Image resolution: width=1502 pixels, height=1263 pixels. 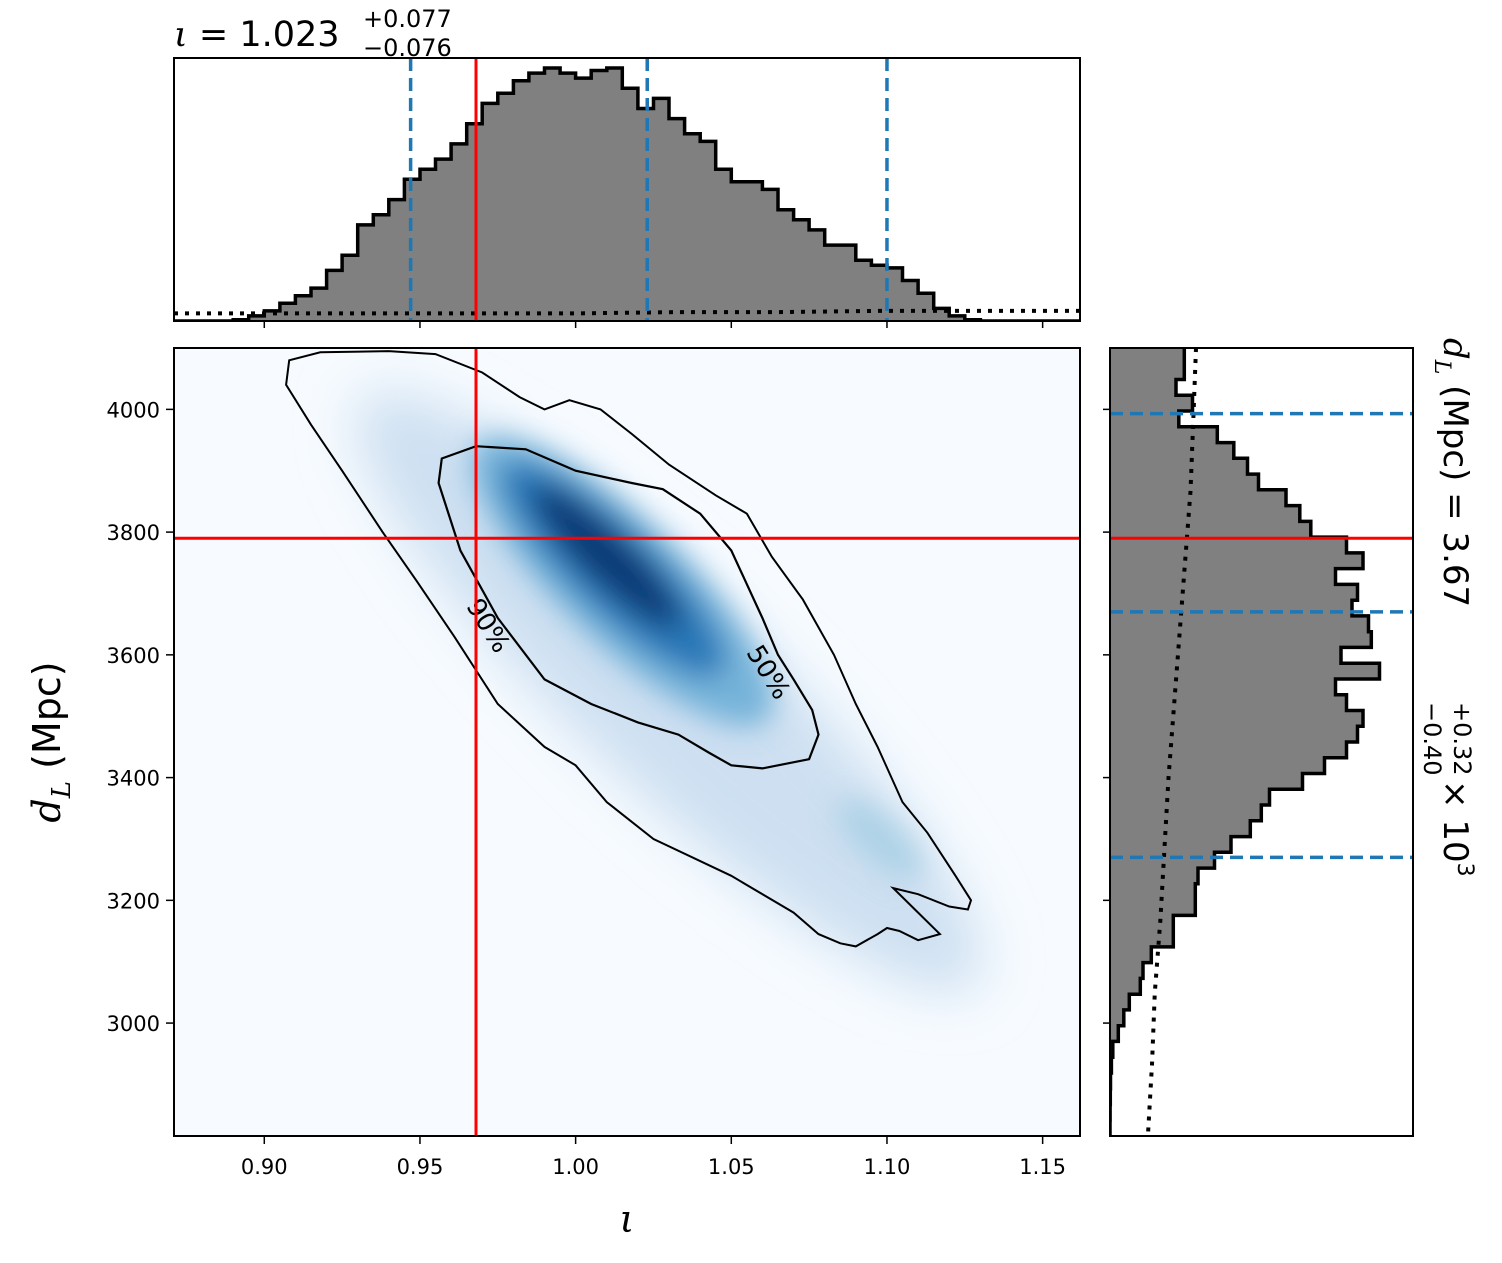 What do you see at coordinates (133, 410) in the screenshot?
I see `y-tick-label-5: 4000` at bounding box center [133, 410].